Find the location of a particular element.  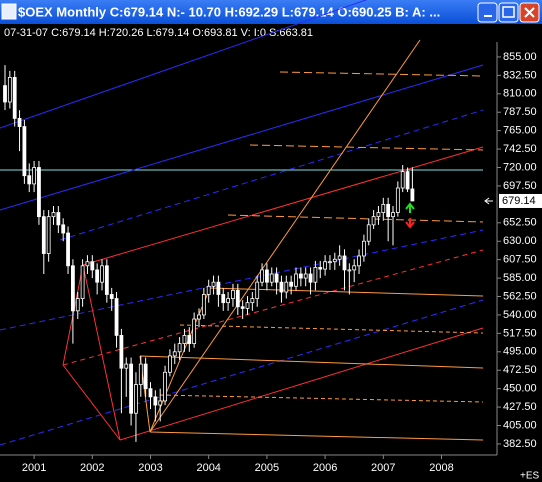

window-icon is located at coordinates (9, 11).